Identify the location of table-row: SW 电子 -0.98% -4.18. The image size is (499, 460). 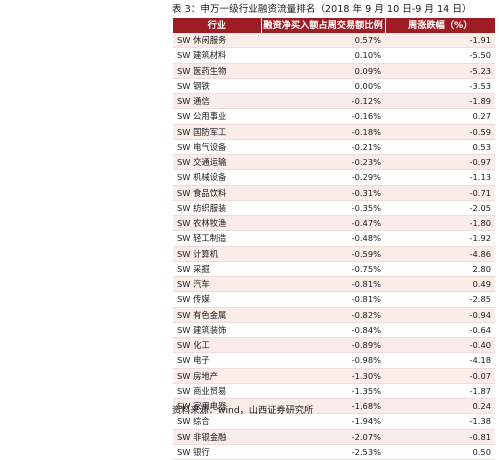
(334, 360).